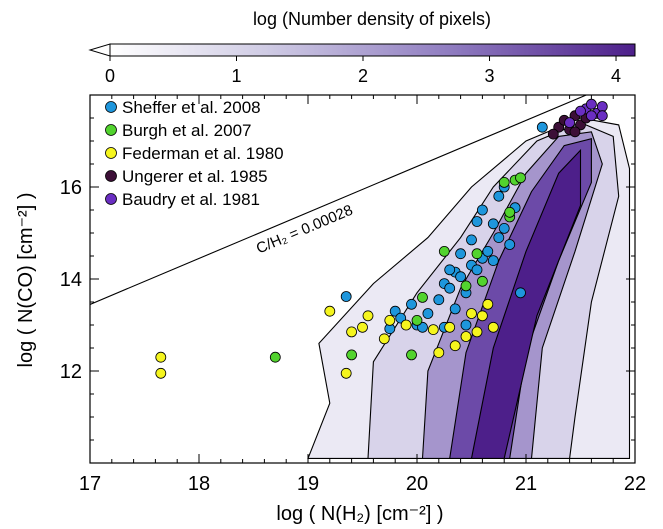  What do you see at coordinates (186, 130) in the screenshot?
I see `legend-label-1: Burgh et al. 2007` at bounding box center [186, 130].